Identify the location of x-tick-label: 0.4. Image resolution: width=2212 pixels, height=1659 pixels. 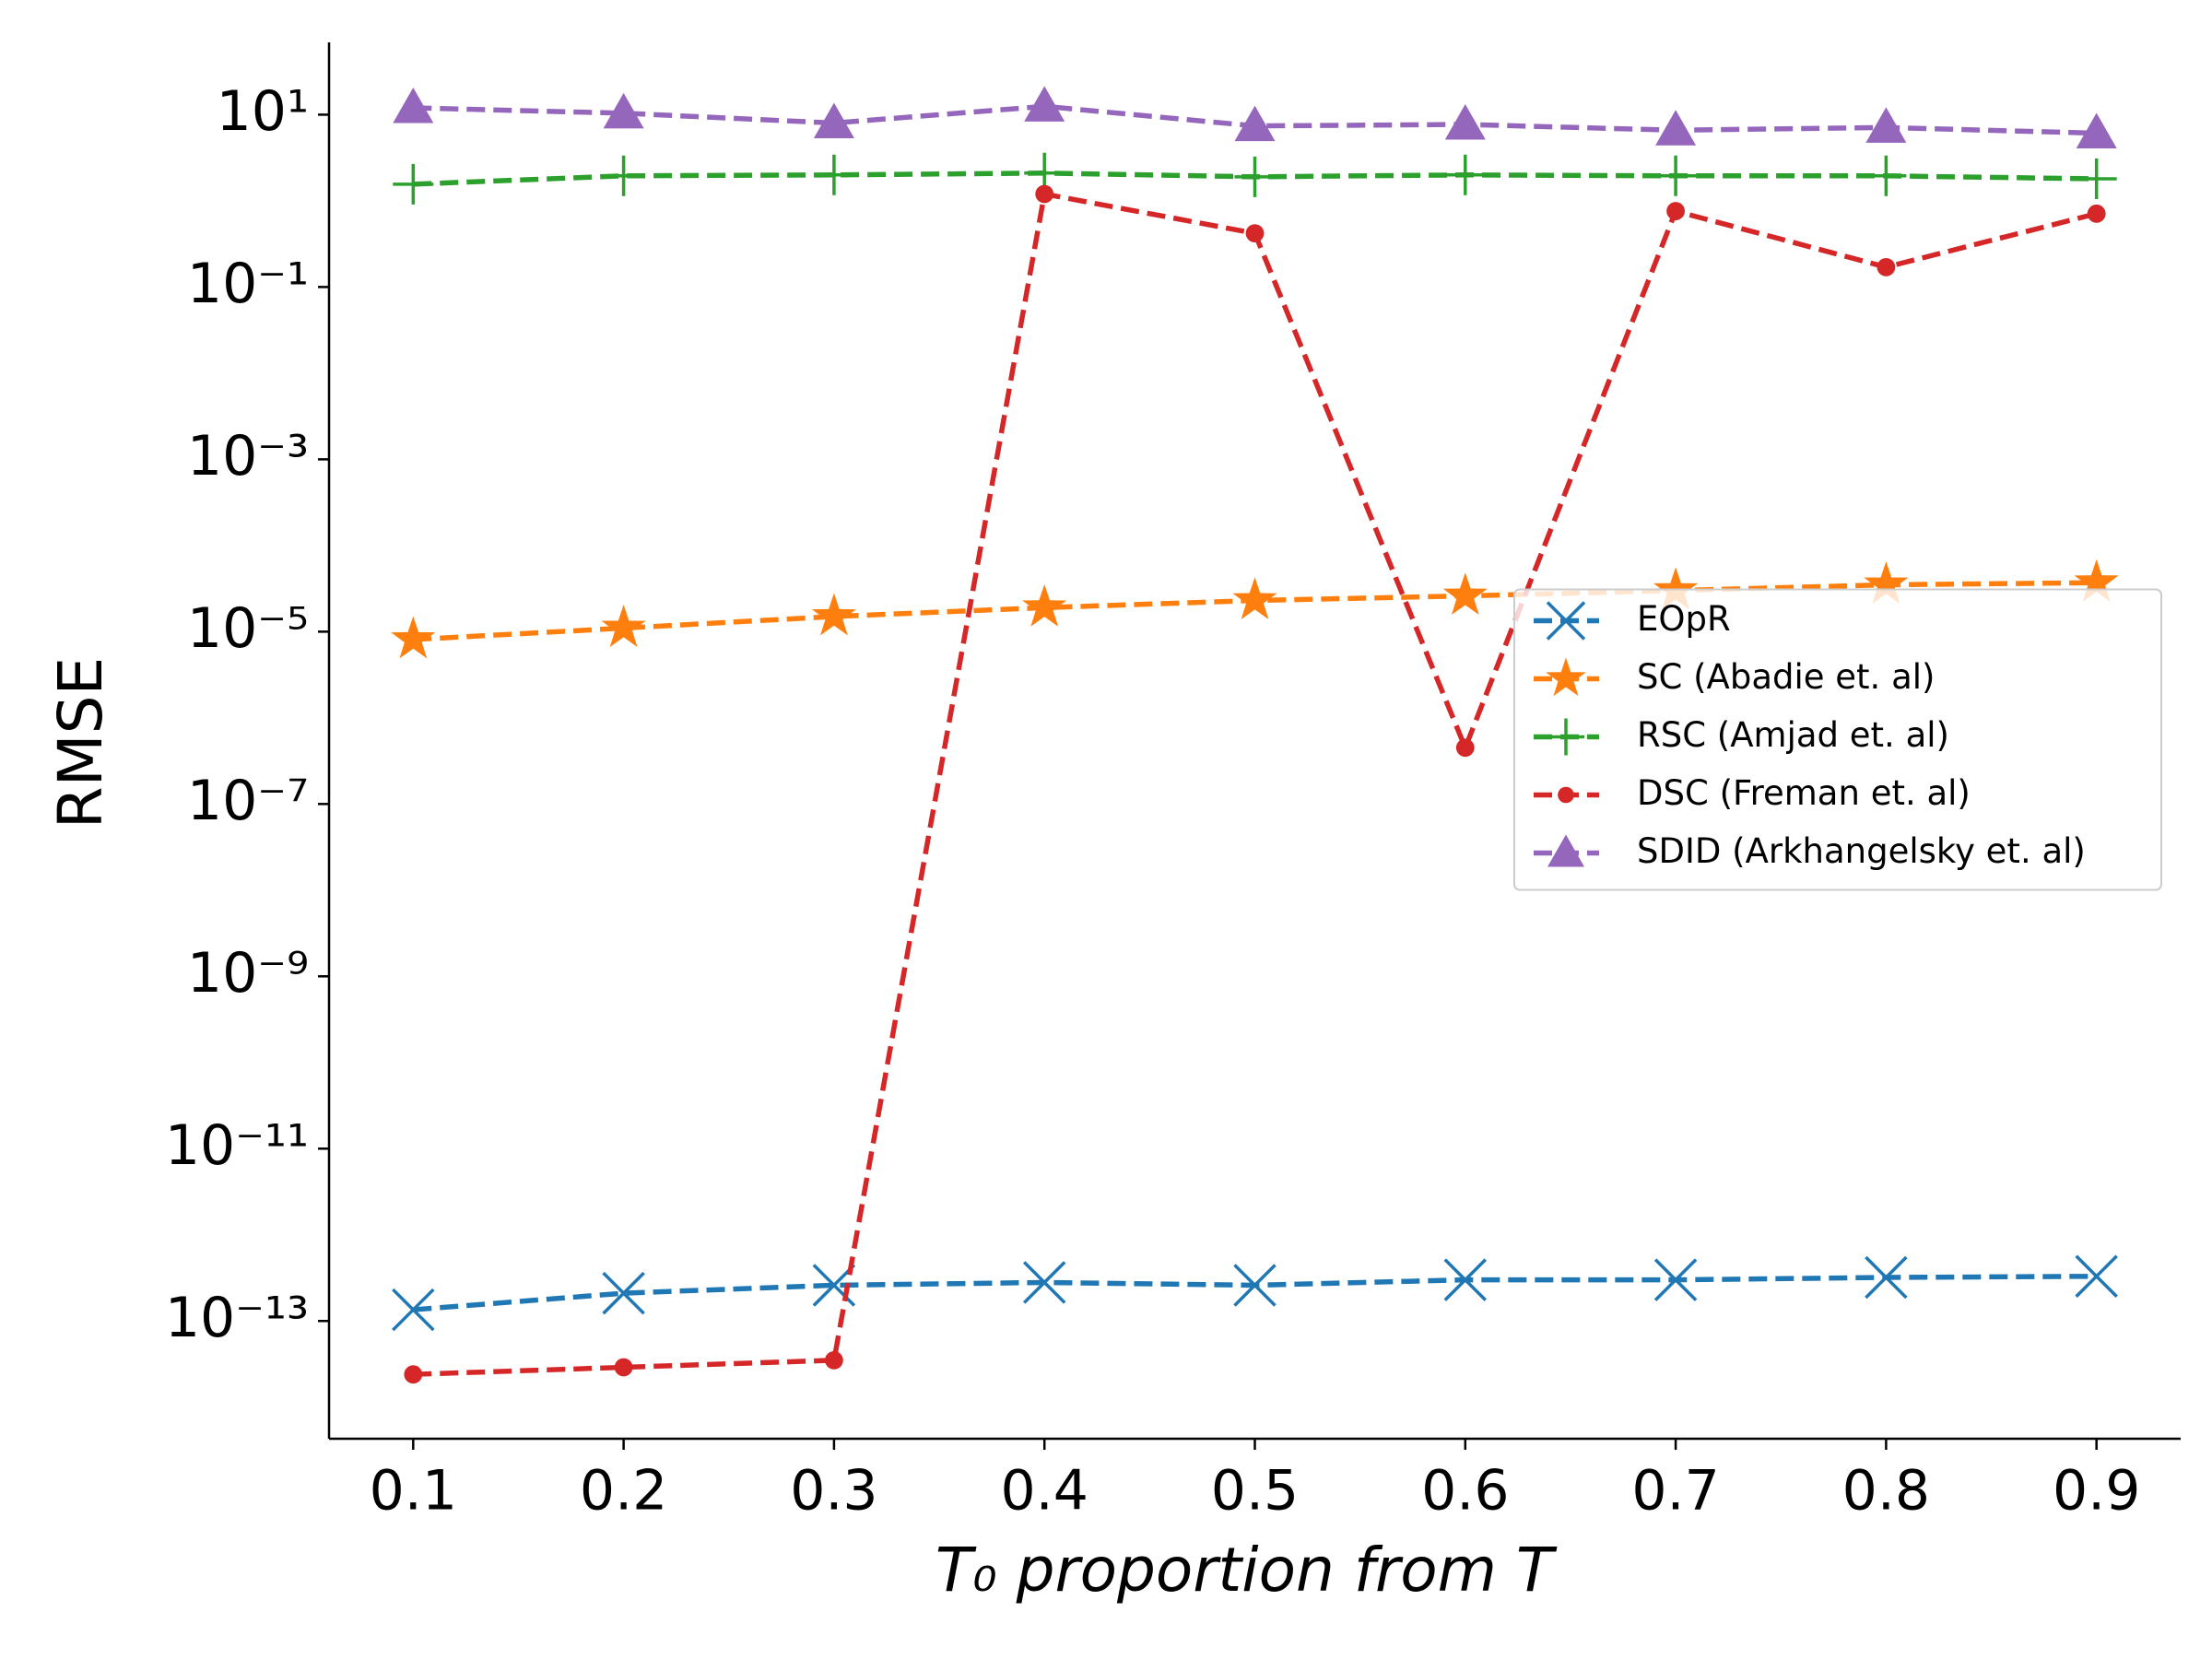
(1044, 1491).